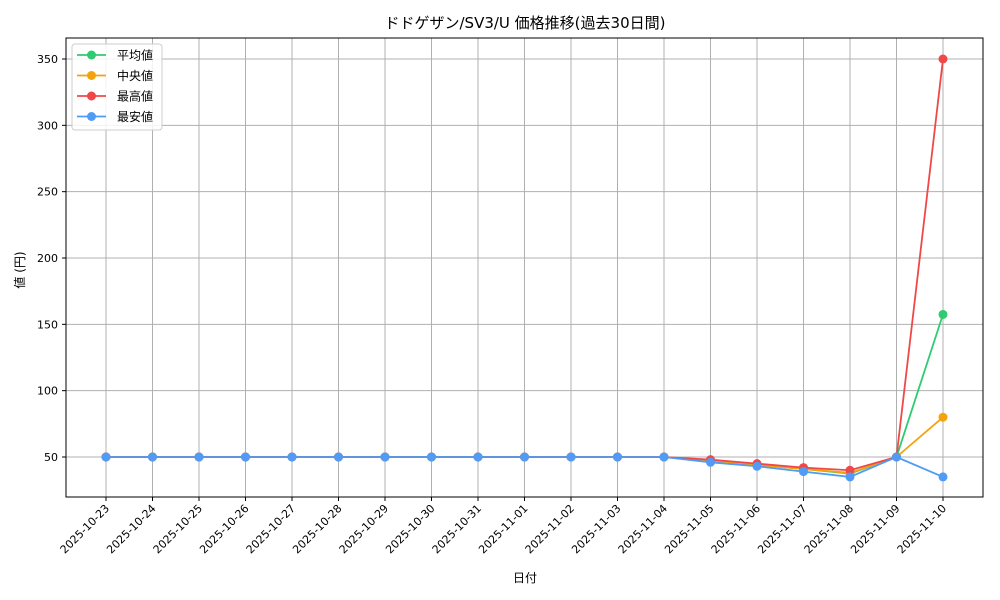  Describe the element at coordinates (115, 96) in the screenshot. I see `legend-item: 最高値` at that location.